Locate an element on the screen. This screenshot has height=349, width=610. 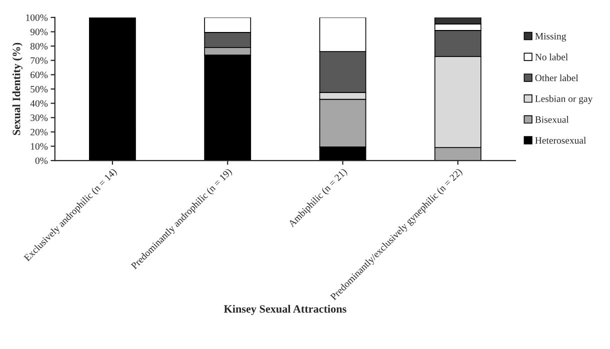
legend-label: Missing is located at coordinates (550, 37).